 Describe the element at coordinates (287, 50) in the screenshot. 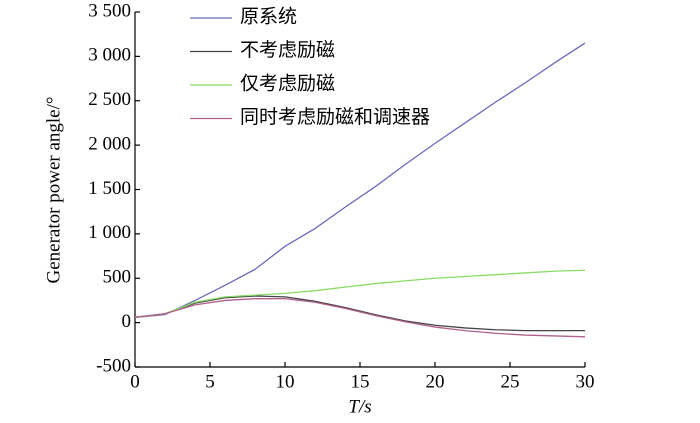

I see `legend-label: 不考虑励磁` at that location.